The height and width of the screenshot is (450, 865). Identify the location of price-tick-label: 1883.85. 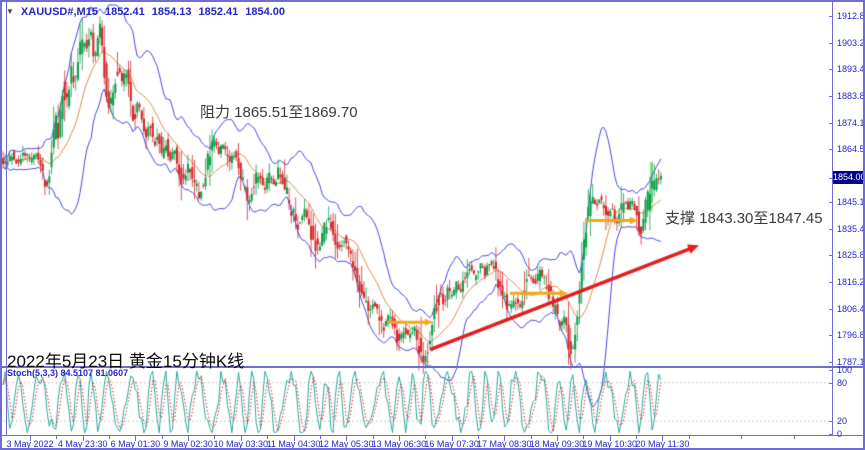
(851, 95).